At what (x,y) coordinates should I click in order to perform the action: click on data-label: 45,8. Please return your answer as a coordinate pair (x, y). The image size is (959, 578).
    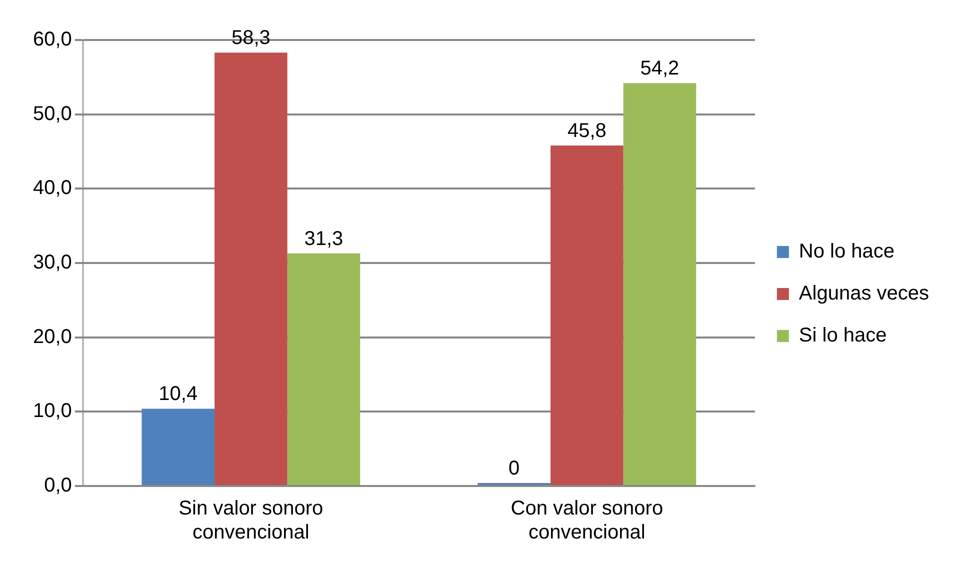
    Looking at the image, I should click on (586, 131).